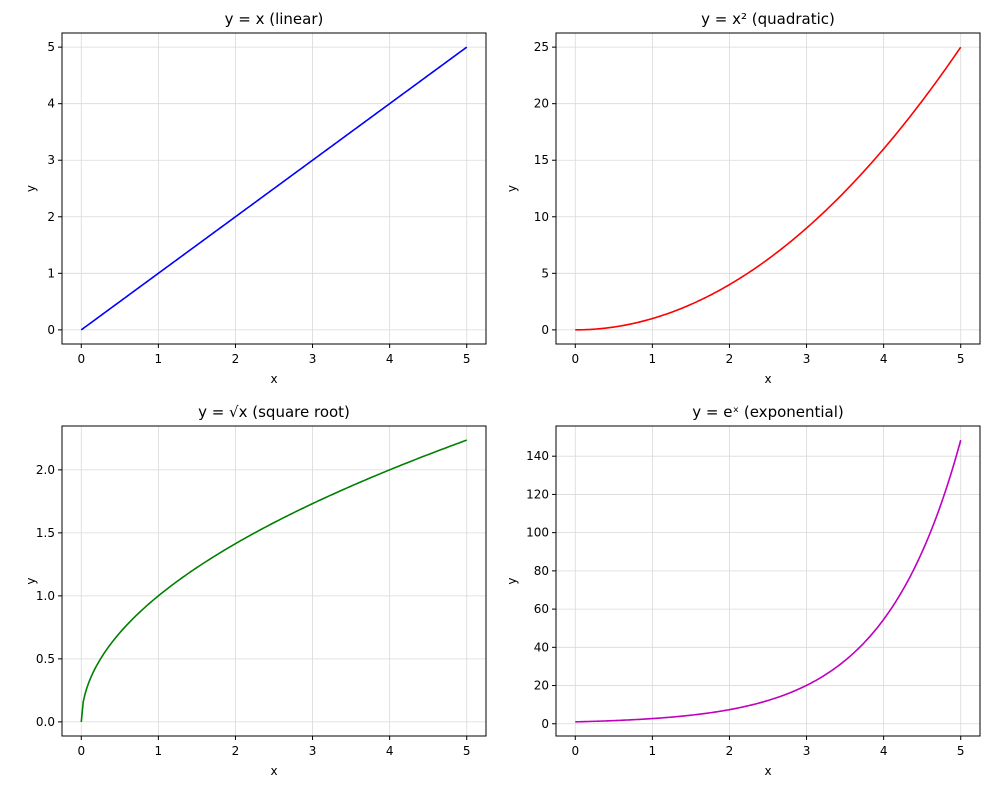 This screenshot has height=790, width=990. I want to click on y-tick-label: 40, so click(541, 647).